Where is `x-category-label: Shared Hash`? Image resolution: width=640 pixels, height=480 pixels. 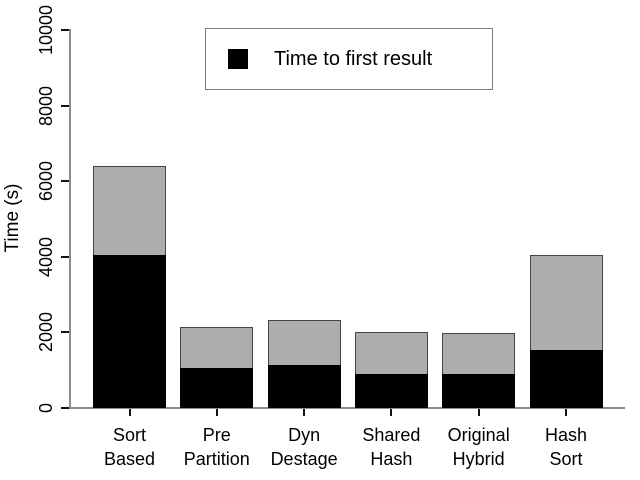 x-category-label: Shared Hash is located at coordinates (391, 447).